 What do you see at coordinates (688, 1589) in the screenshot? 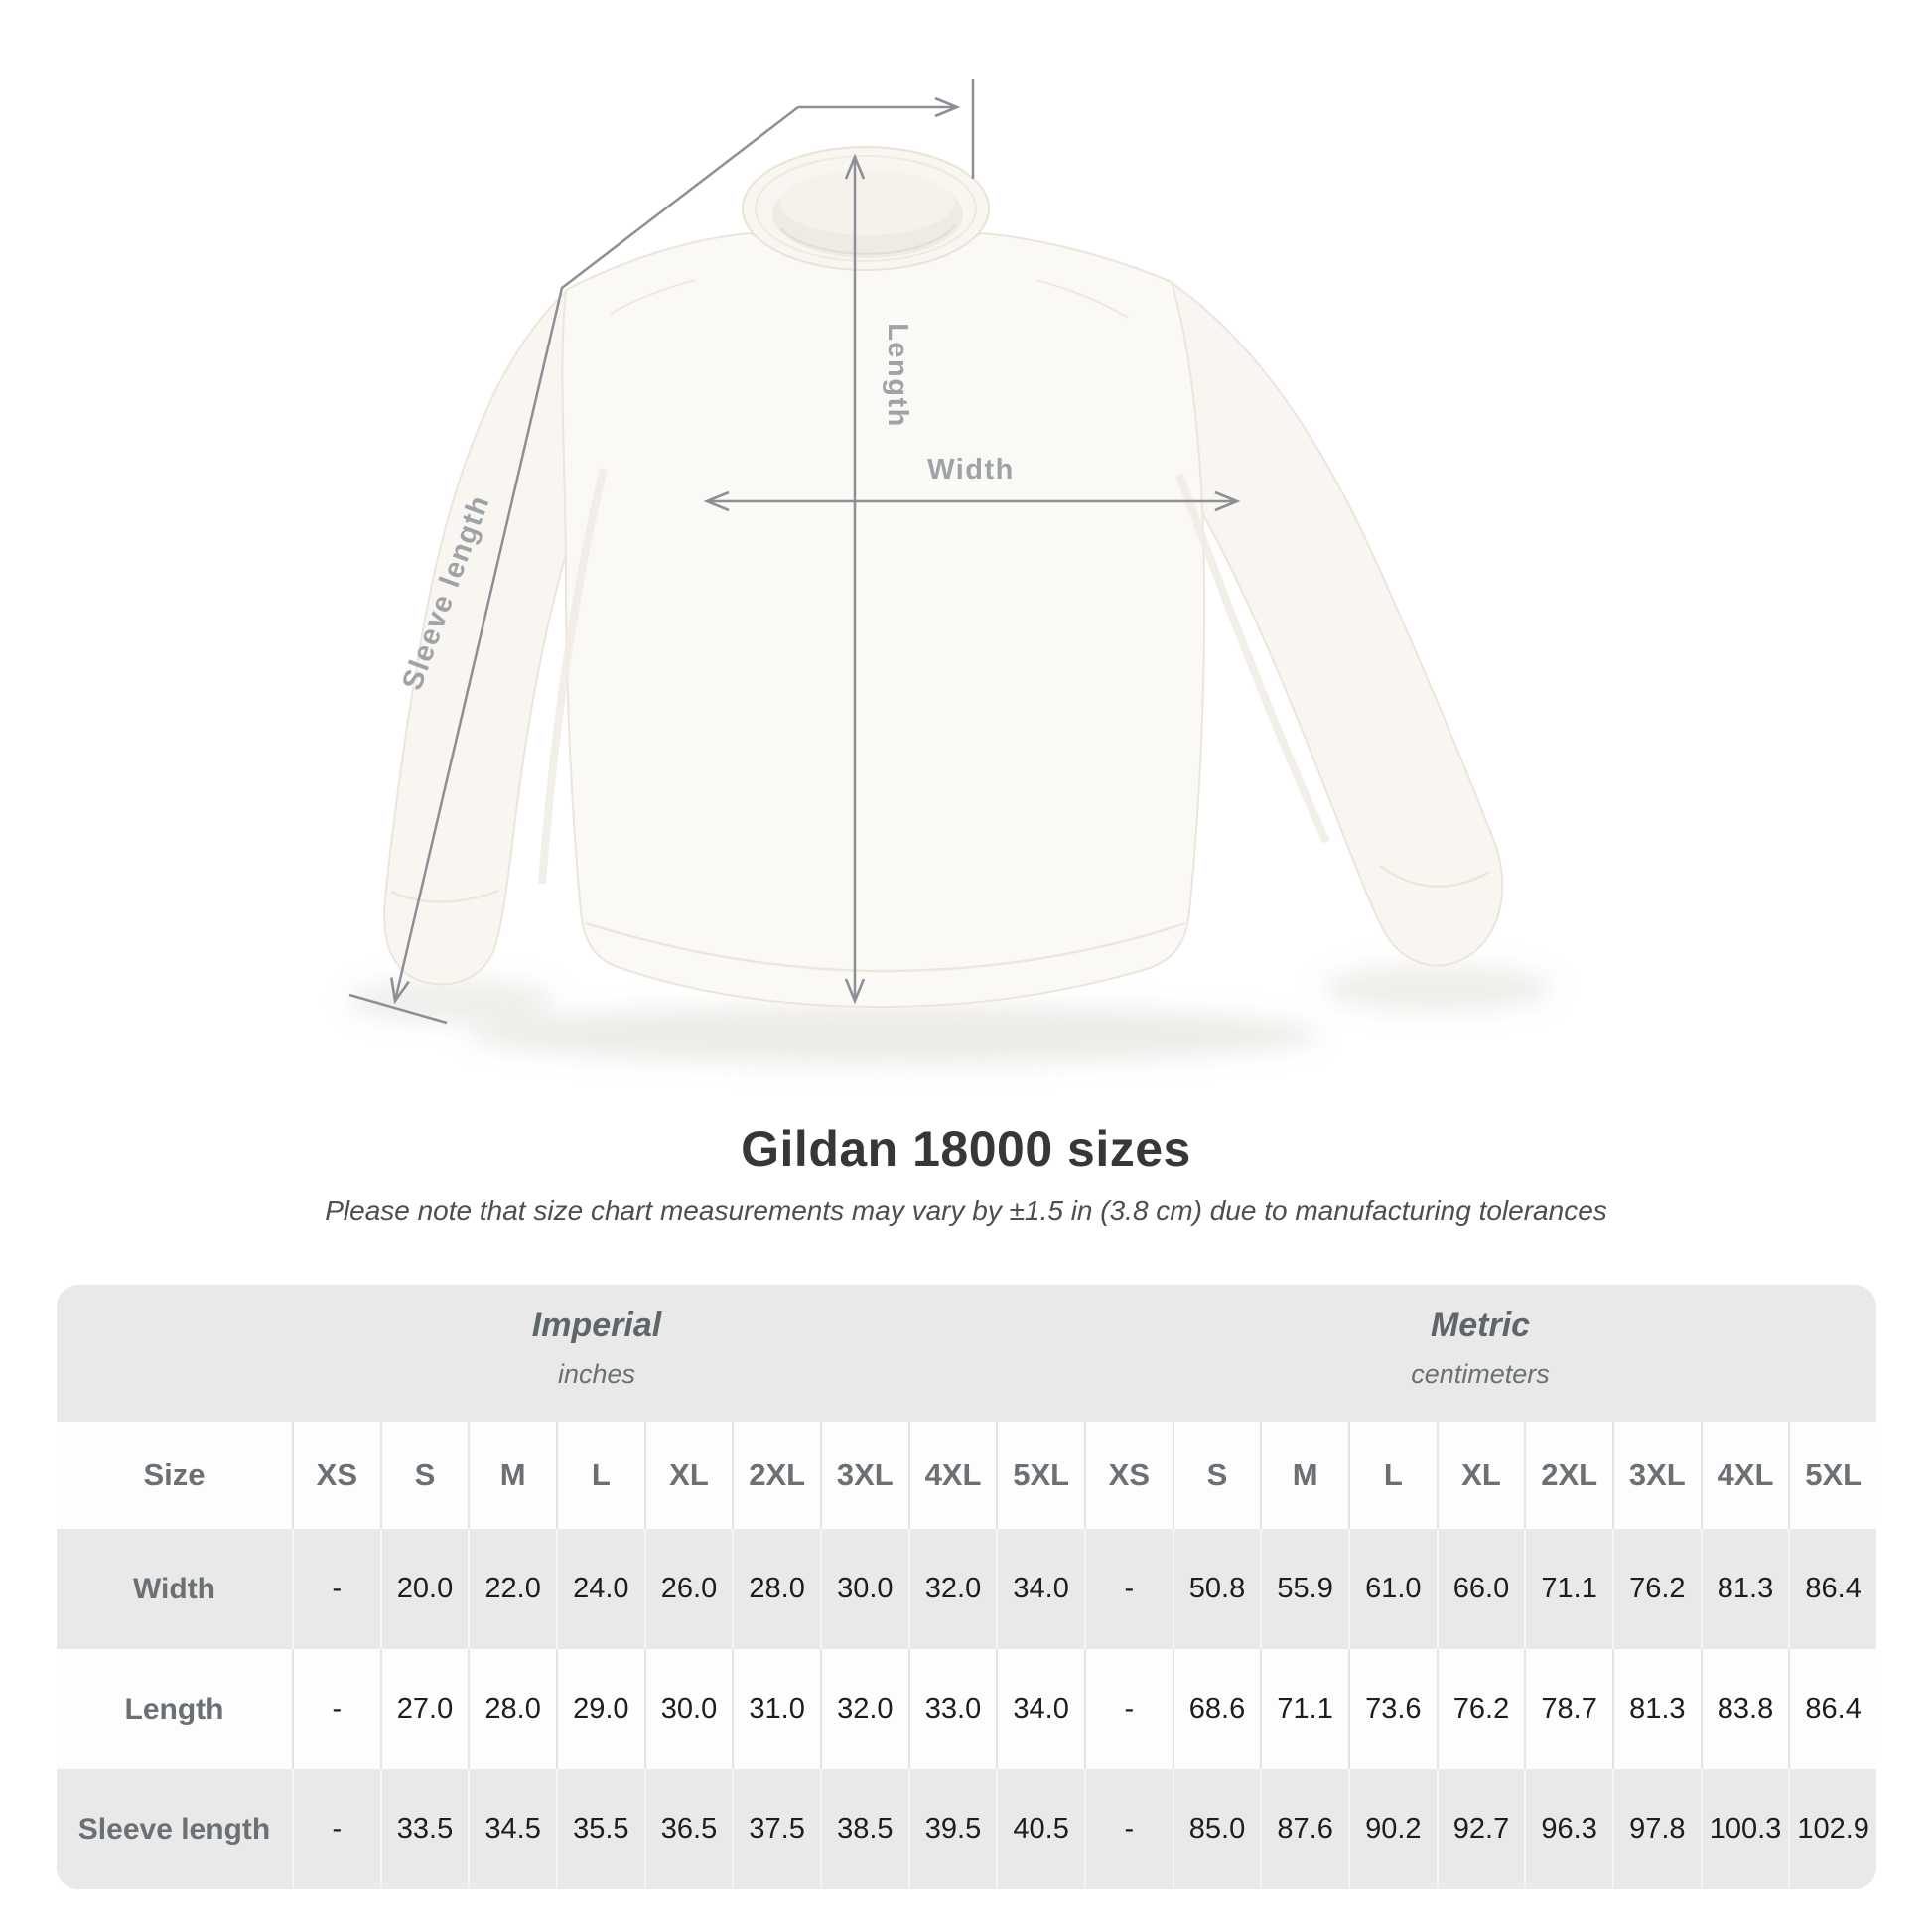
I see `measurement-cell: 26.0` at bounding box center [688, 1589].